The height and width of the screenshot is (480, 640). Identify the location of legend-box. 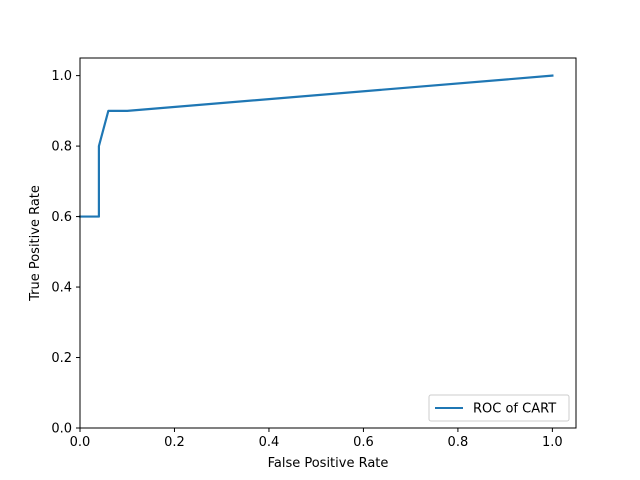
(499, 408).